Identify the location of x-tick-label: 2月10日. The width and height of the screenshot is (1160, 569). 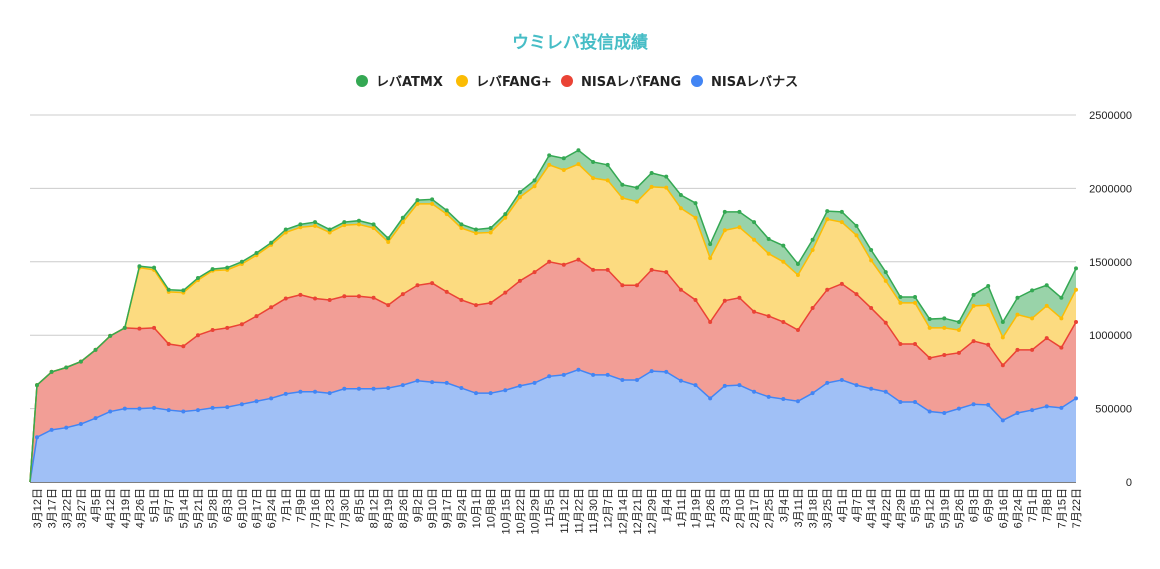
(740, 508).